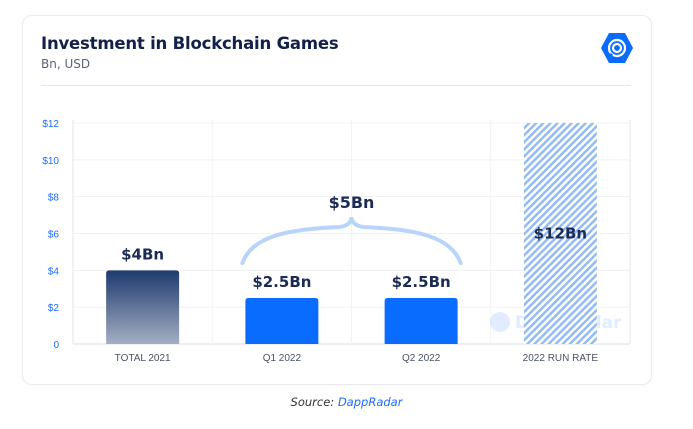 Image resolution: width=693 pixels, height=429 pixels. I want to click on brace-annotation, so click(351, 240).